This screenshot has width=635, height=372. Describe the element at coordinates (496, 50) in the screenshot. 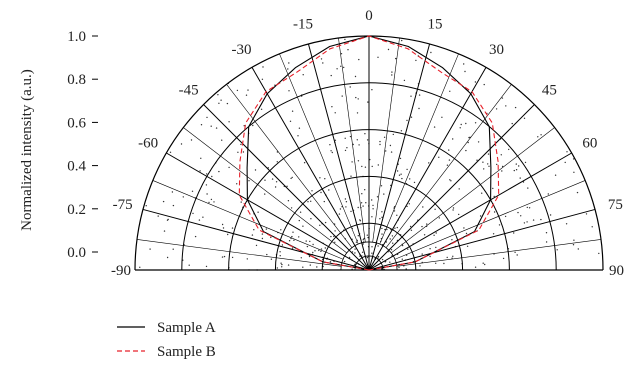

I see `angle-tick-label: 30` at that location.